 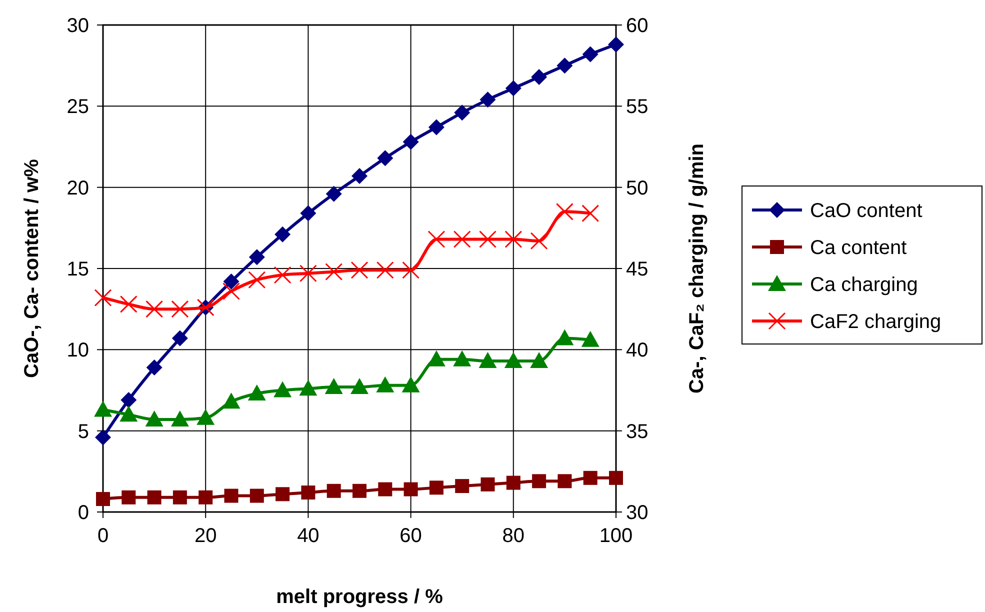 I want to click on y-tick-label: 15, so click(x=77, y=269).